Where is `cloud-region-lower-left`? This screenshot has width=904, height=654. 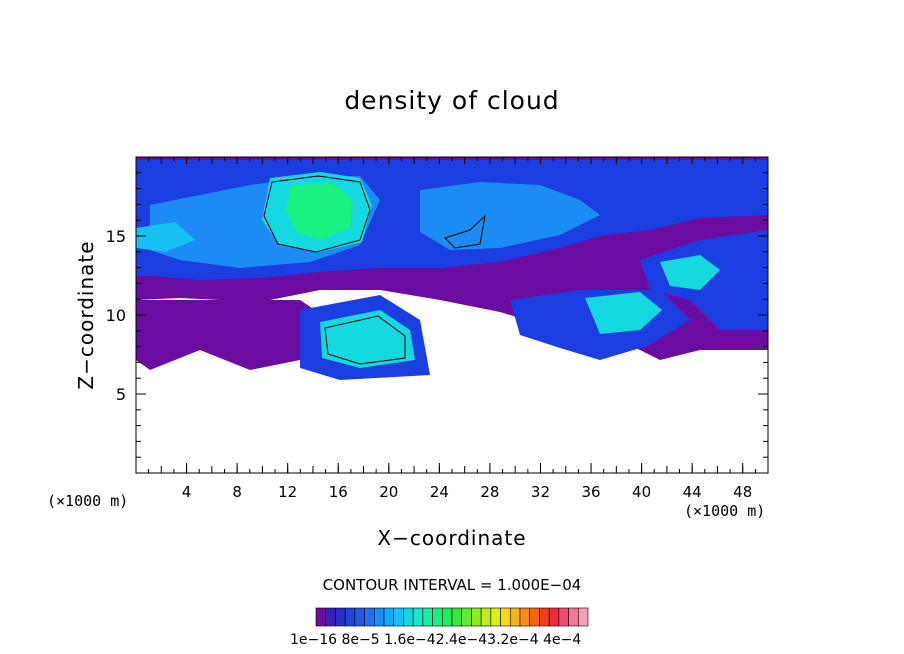
cloud-region-lower-left is located at coordinates (233, 335).